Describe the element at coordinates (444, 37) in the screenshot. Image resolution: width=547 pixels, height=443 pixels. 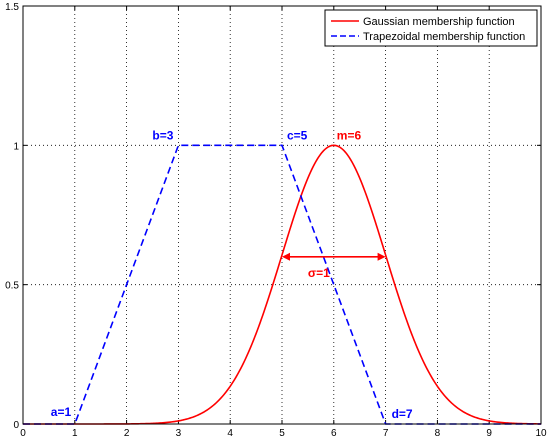
I see `legend-entry-label: Trapezoidal membership function` at that location.